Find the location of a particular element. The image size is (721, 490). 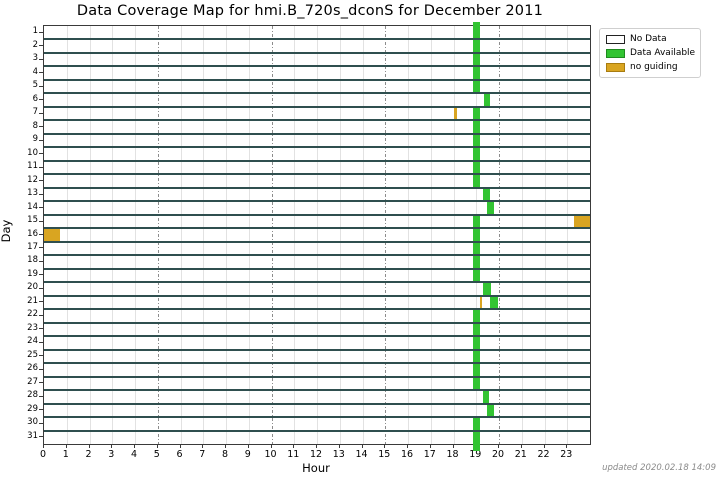

x-tick-label: 19 is located at coordinates (475, 454).